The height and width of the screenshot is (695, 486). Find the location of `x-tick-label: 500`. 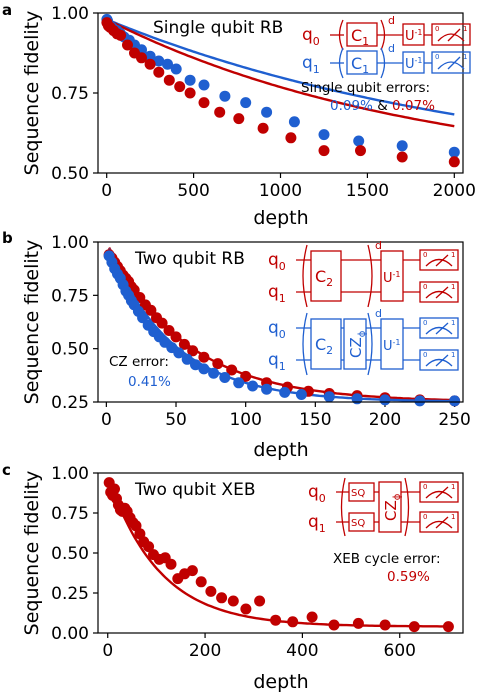

x-tick-label: 500 is located at coordinates (193, 191).